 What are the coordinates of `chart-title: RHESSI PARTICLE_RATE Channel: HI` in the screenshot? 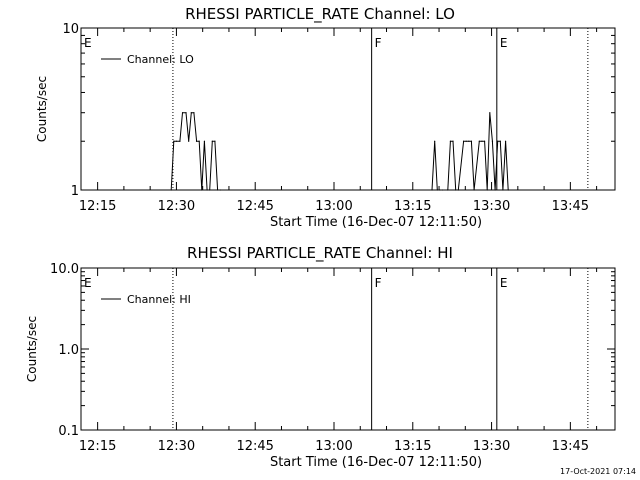 It's located at (320, 253).